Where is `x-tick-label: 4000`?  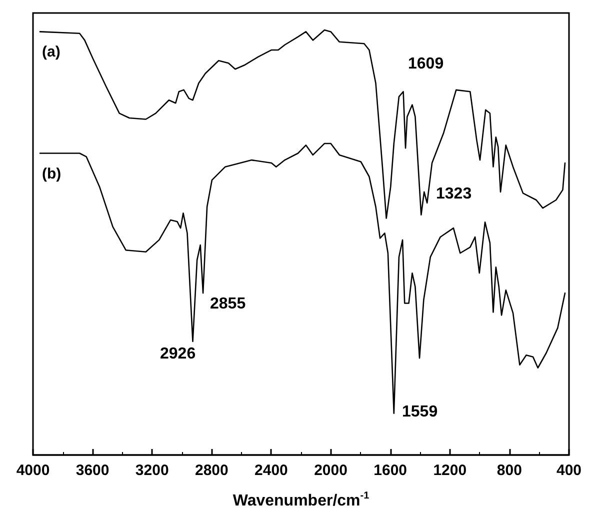 x-tick-label: 4000 is located at coordinates (33, 470).